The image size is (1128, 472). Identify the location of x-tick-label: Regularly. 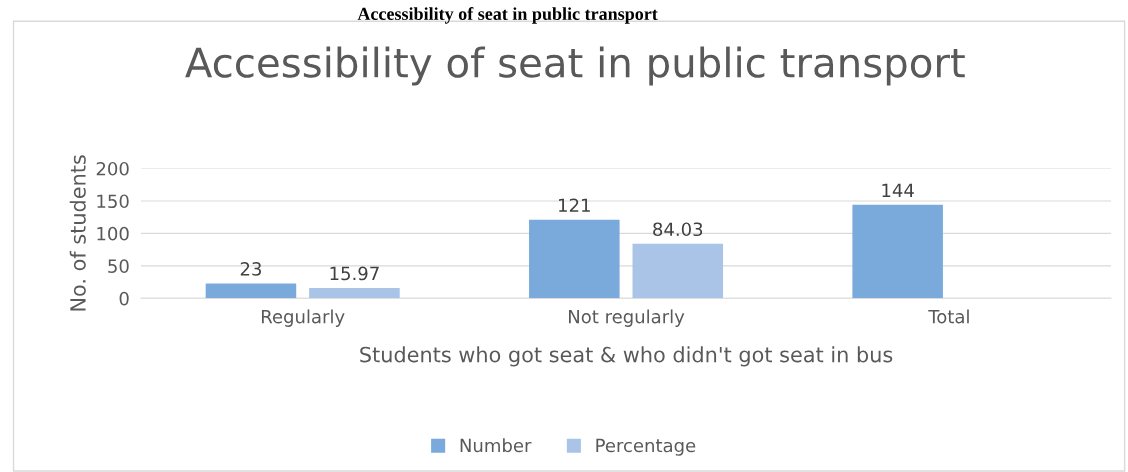
(303, 318).